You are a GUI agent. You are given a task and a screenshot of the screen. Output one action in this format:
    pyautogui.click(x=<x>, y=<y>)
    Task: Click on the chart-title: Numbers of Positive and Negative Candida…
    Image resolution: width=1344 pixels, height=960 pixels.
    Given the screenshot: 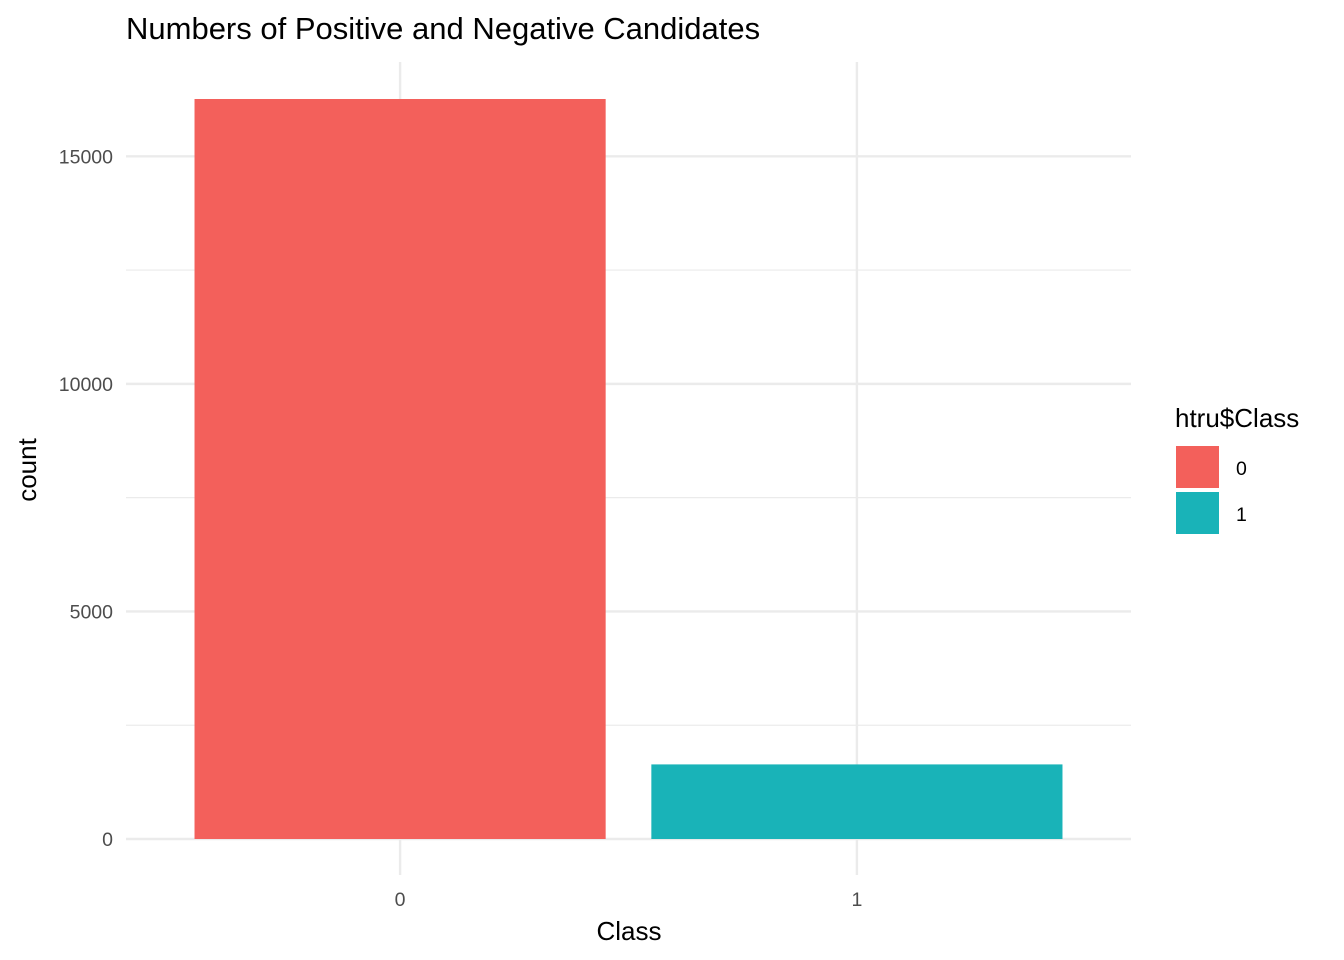 What is the action you would take?
    pyautogui.click(x=443, y=28)
    